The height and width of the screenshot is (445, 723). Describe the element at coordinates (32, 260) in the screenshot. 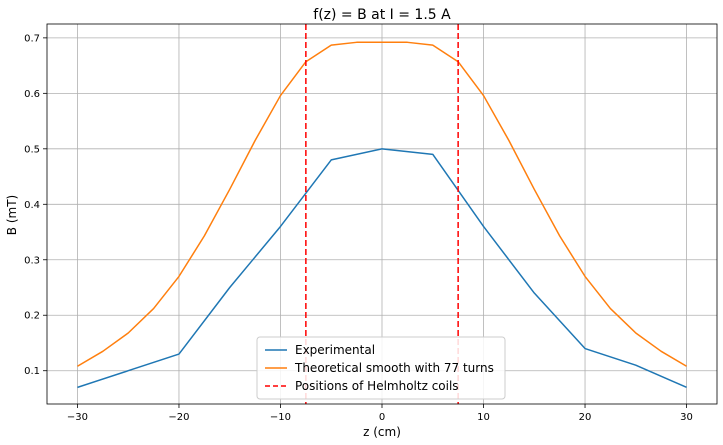

I see `y-tick-label: 0.3` at that location.